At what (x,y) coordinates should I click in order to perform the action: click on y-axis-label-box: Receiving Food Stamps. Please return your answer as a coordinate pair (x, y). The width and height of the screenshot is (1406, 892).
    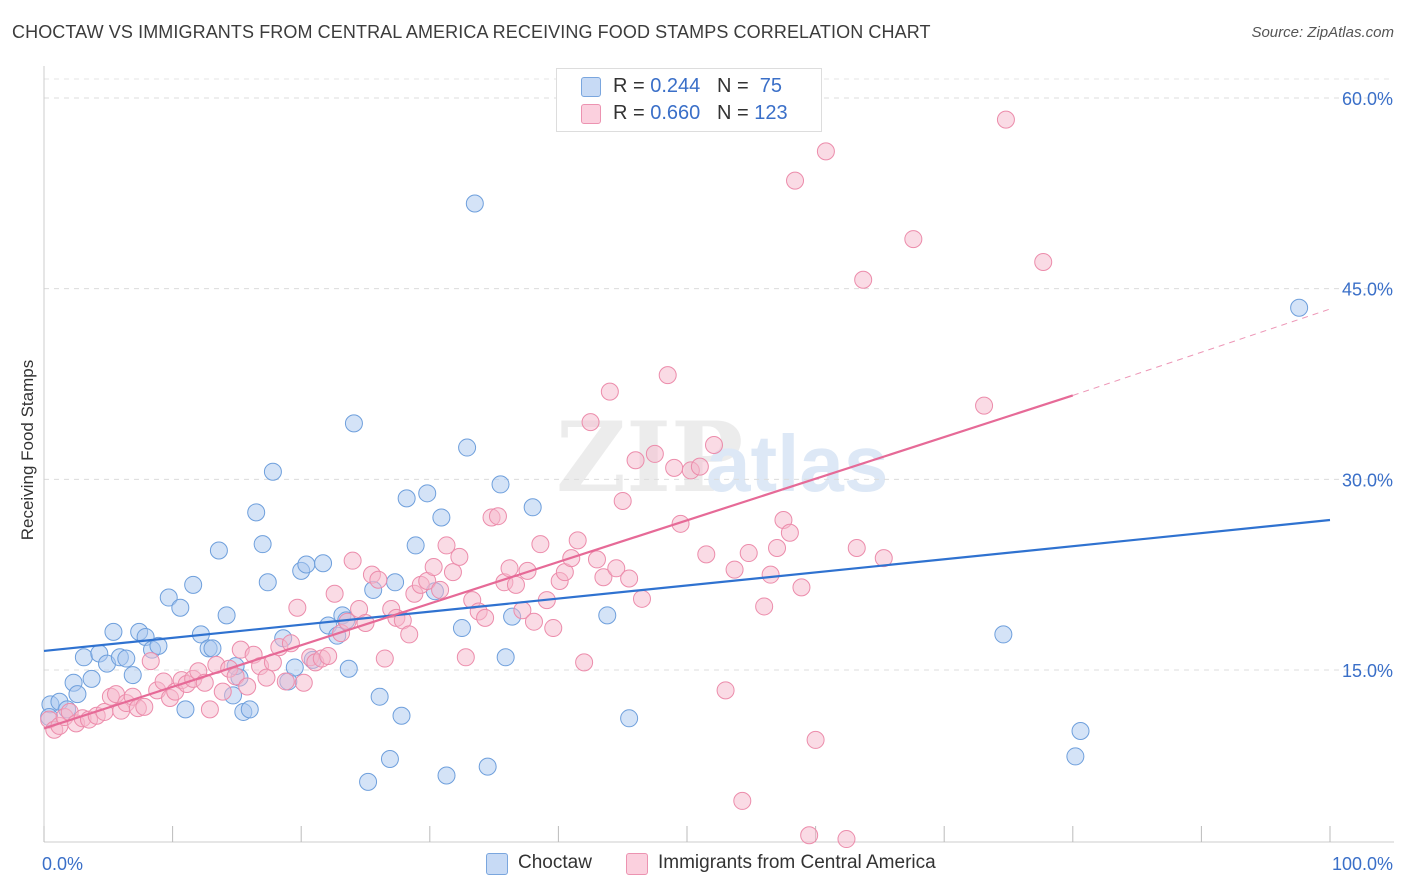
    Looking at the image, I should click on (28, 450).